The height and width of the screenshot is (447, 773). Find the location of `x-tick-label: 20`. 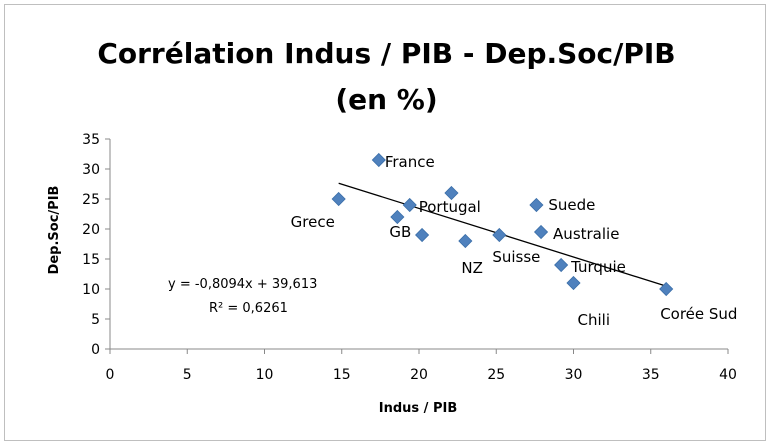

x-tick-label: 20 is located at coordinates (419, 375).